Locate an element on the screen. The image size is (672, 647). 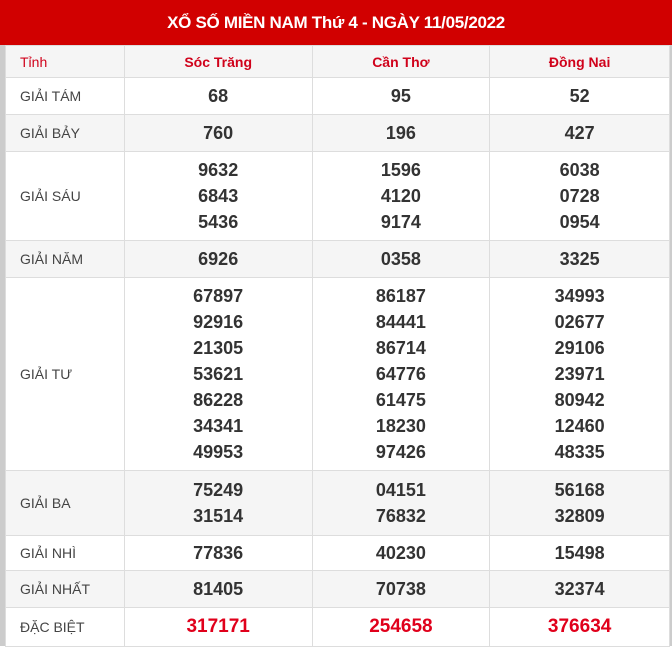
prize-cell: 9632 6843 5436 is located at coordinates (218, 196).